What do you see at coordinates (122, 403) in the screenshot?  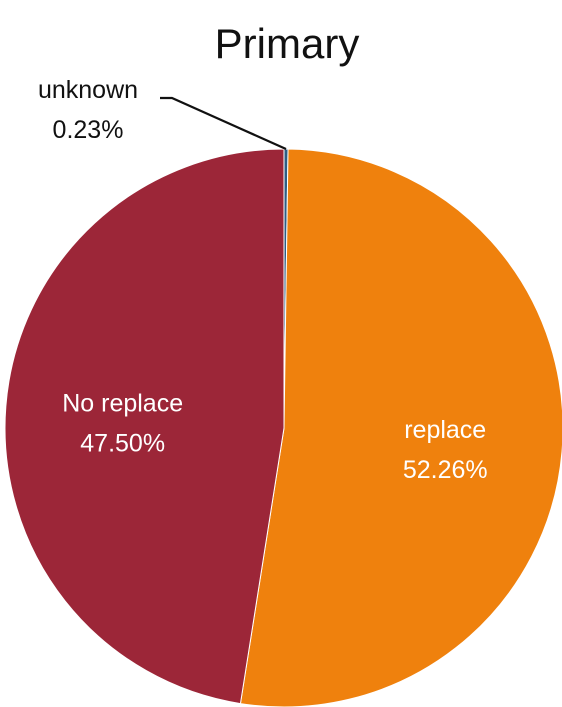 I see `slice-label-no-replace: No replace` at bounding box center [122, 403].